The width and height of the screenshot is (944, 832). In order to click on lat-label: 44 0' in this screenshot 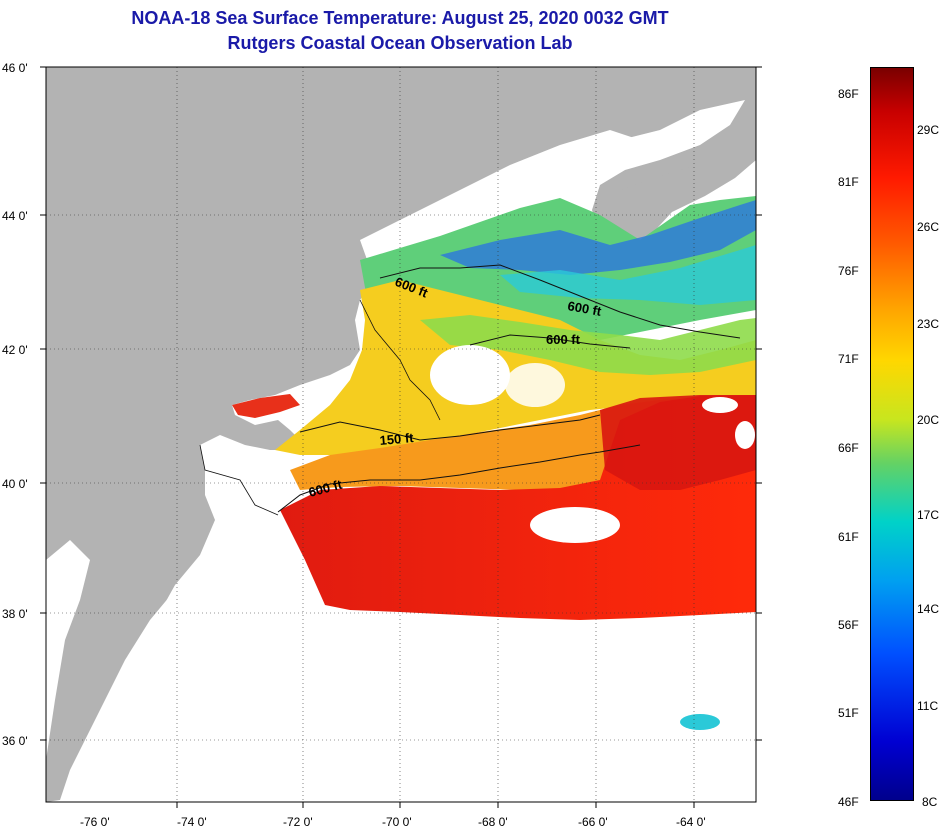, I will do `click(15, 216)`.